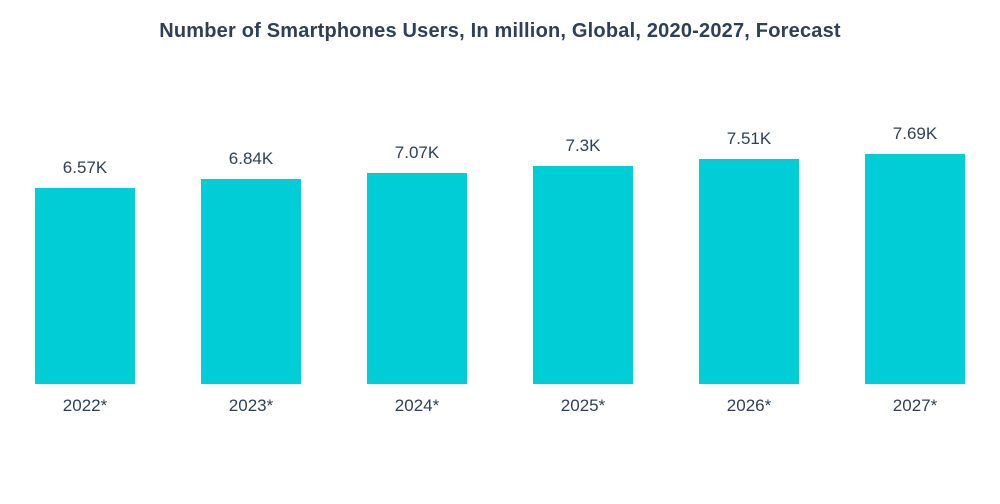 The height and width of the screenshot is (504, 1000). What do you see at coordinates (749, 139) in the screenshot?
I see `bar-value-label: 7.51K` at bounding box center [749, 139].